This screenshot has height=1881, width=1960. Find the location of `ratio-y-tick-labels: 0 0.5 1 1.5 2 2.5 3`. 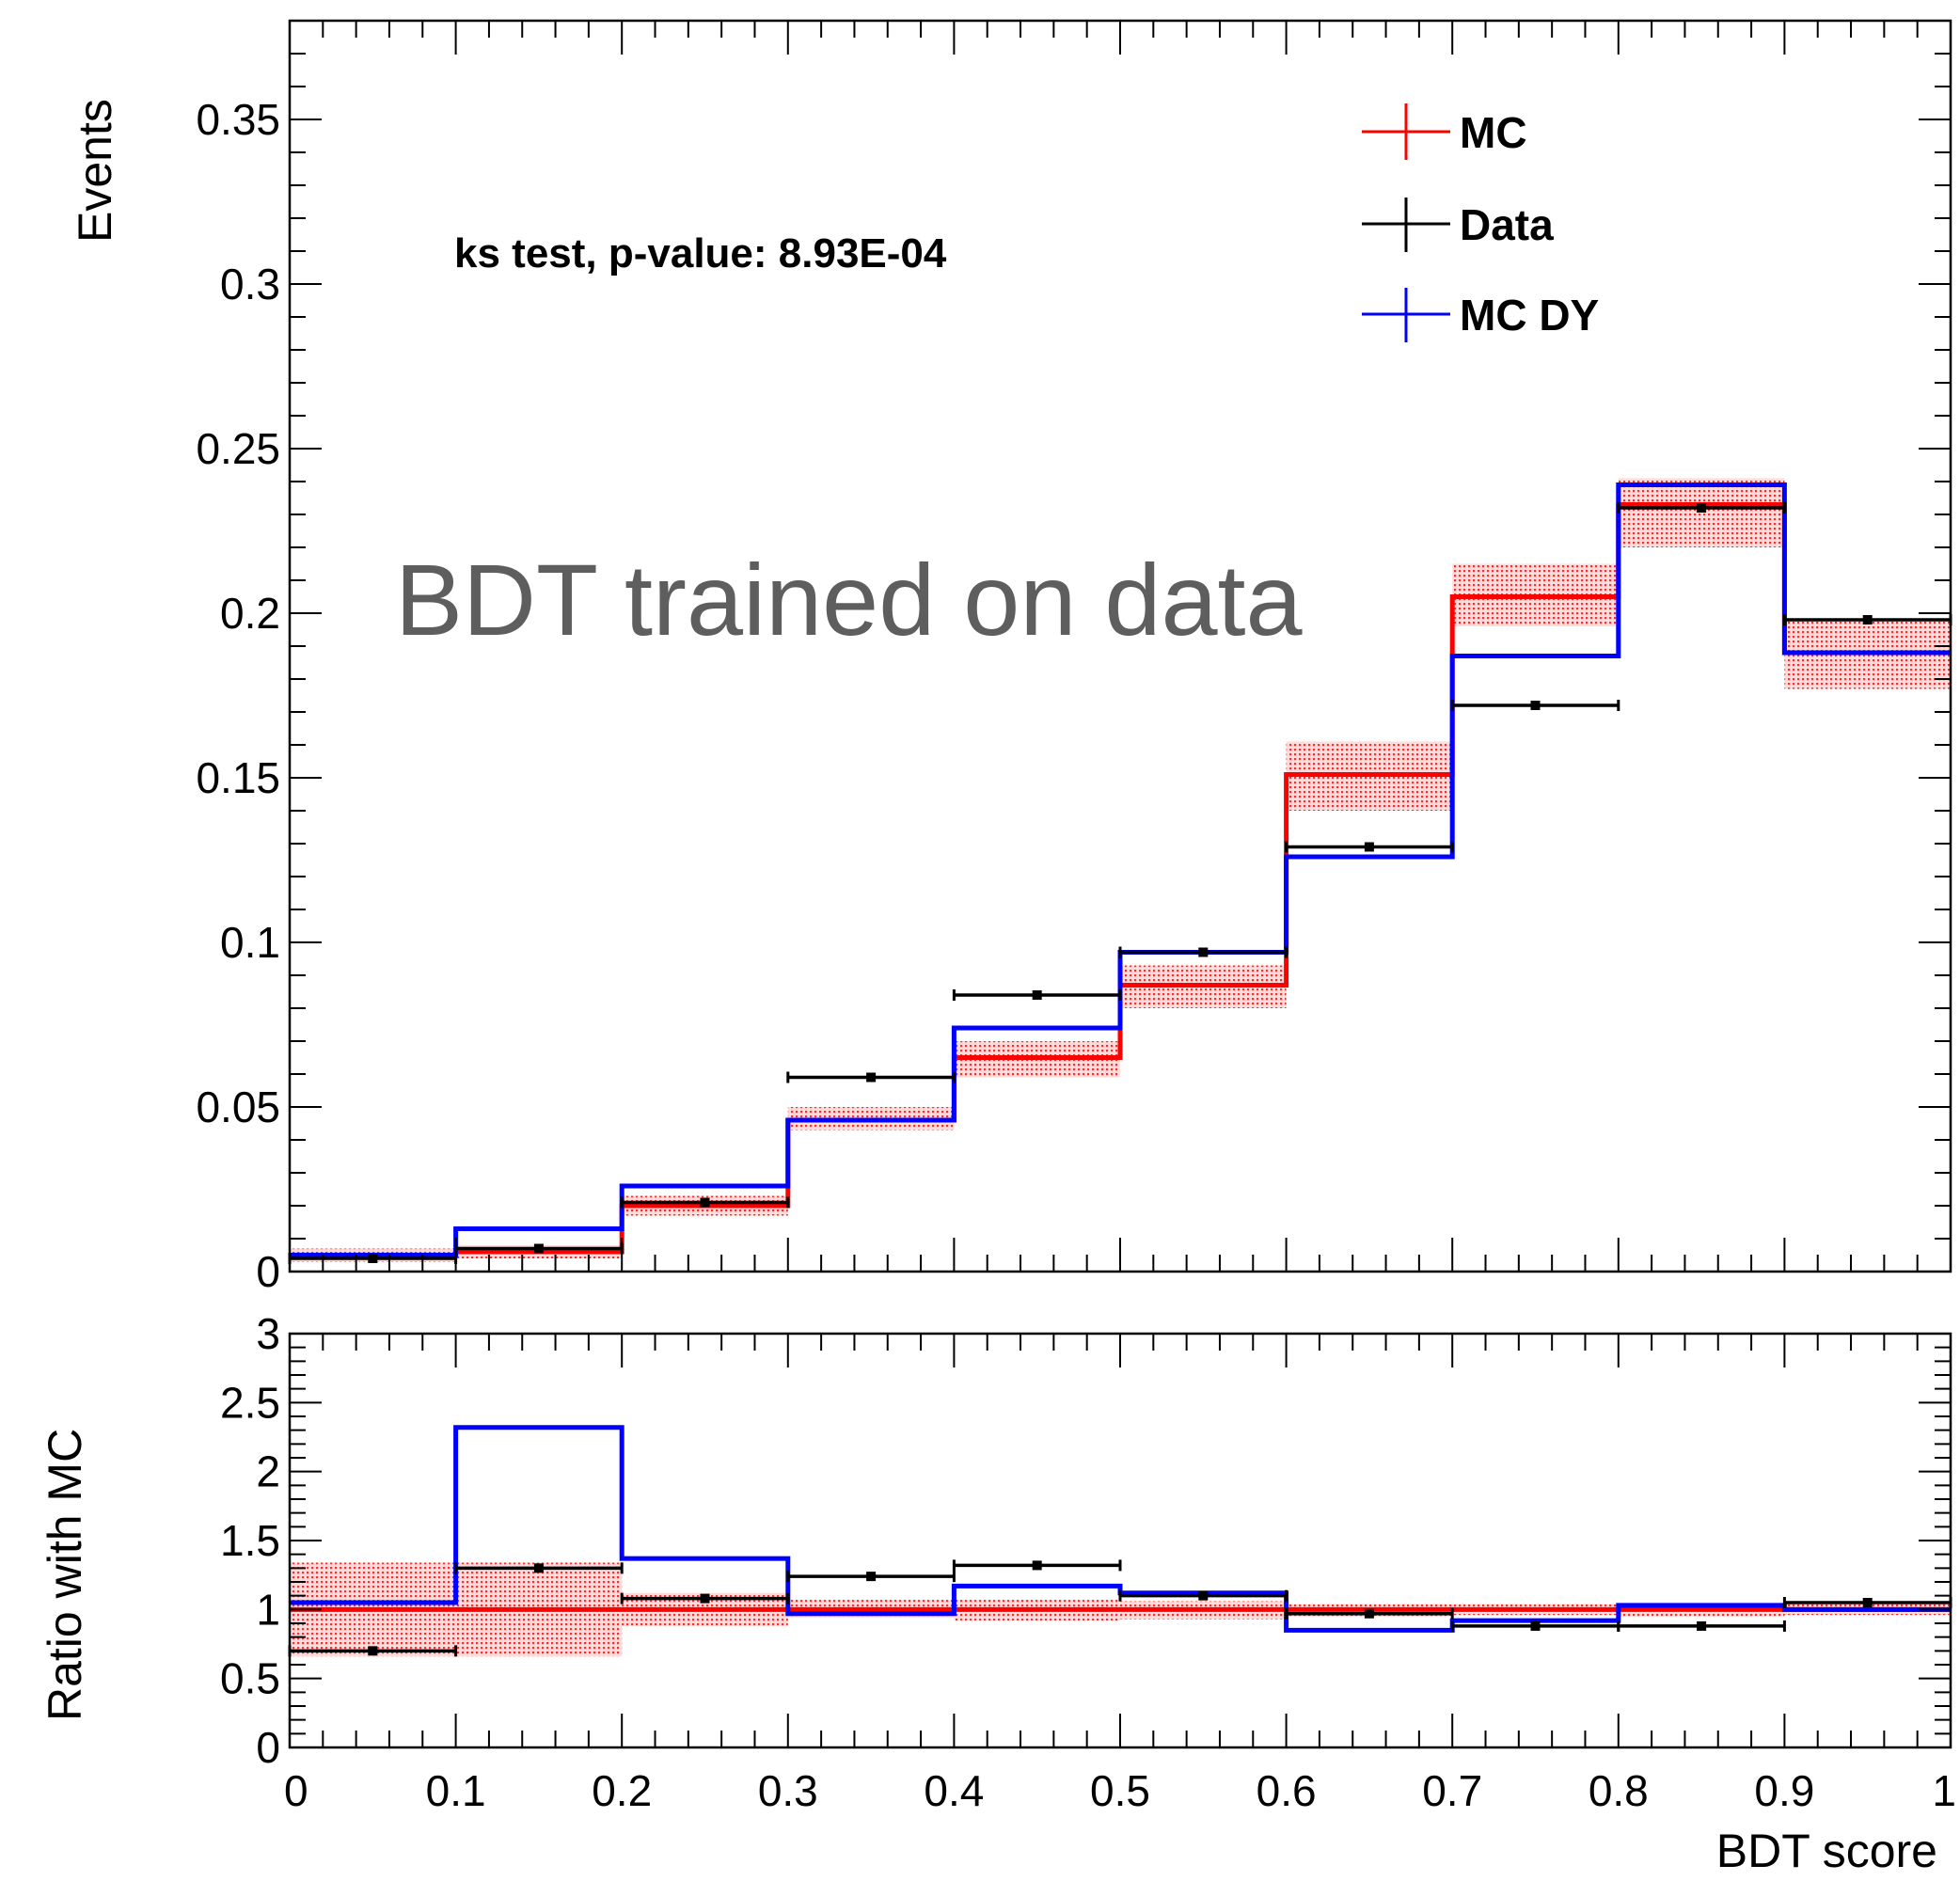

ratio-y-tick-labels: 0 0.5 1 1.5 2 2.5 3 is located at coordinates (250, 1540).